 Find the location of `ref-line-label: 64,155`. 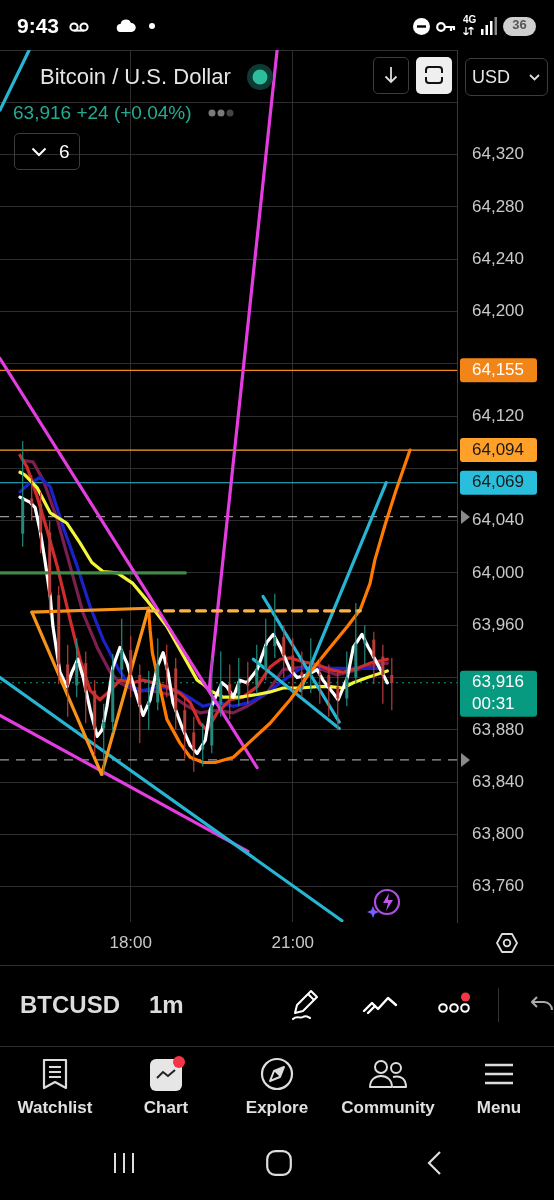

ref-line-label: 64,155 is located at coordinates (498, 369).